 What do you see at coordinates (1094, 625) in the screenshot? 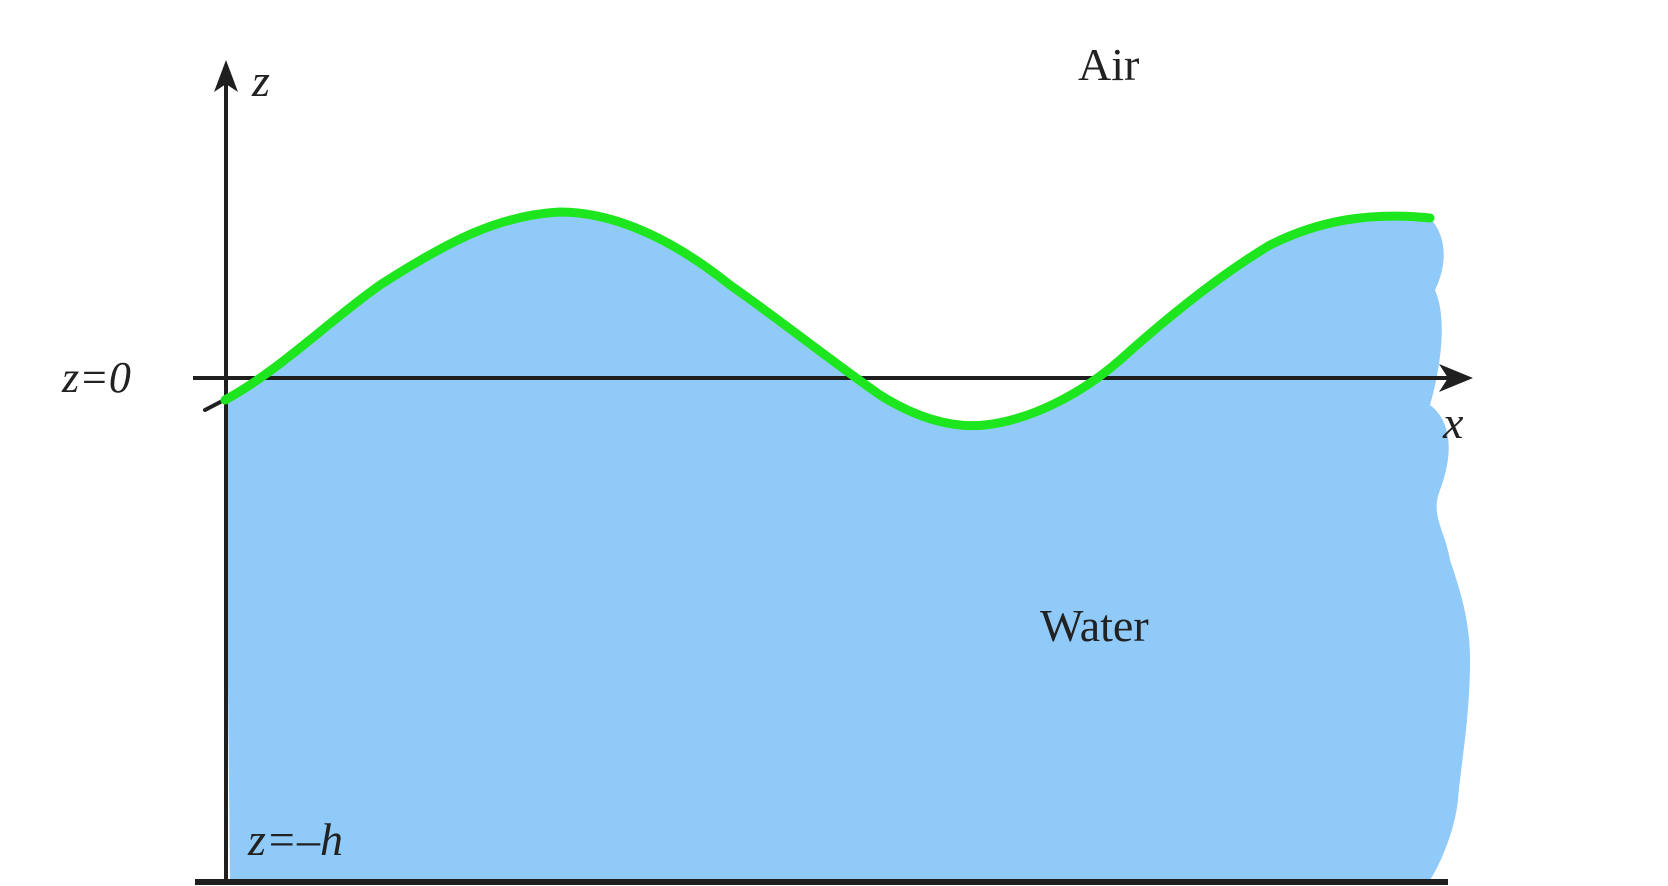
I see `water-label: Water` at bounding box center [1094, 625].